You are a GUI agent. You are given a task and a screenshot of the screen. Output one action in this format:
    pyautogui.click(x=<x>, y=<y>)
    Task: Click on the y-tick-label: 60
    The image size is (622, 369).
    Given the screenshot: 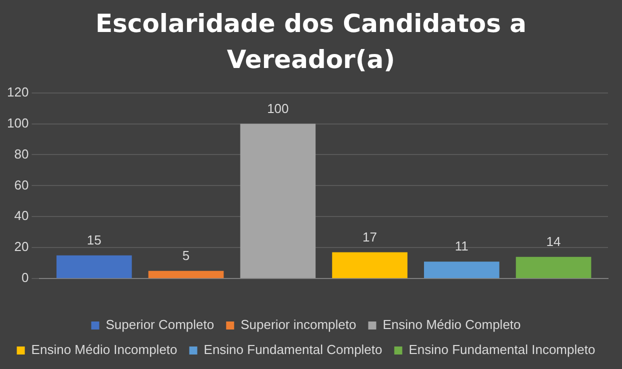 What is the action you would take?
    pyautogui.click(x=21, y=184)
    